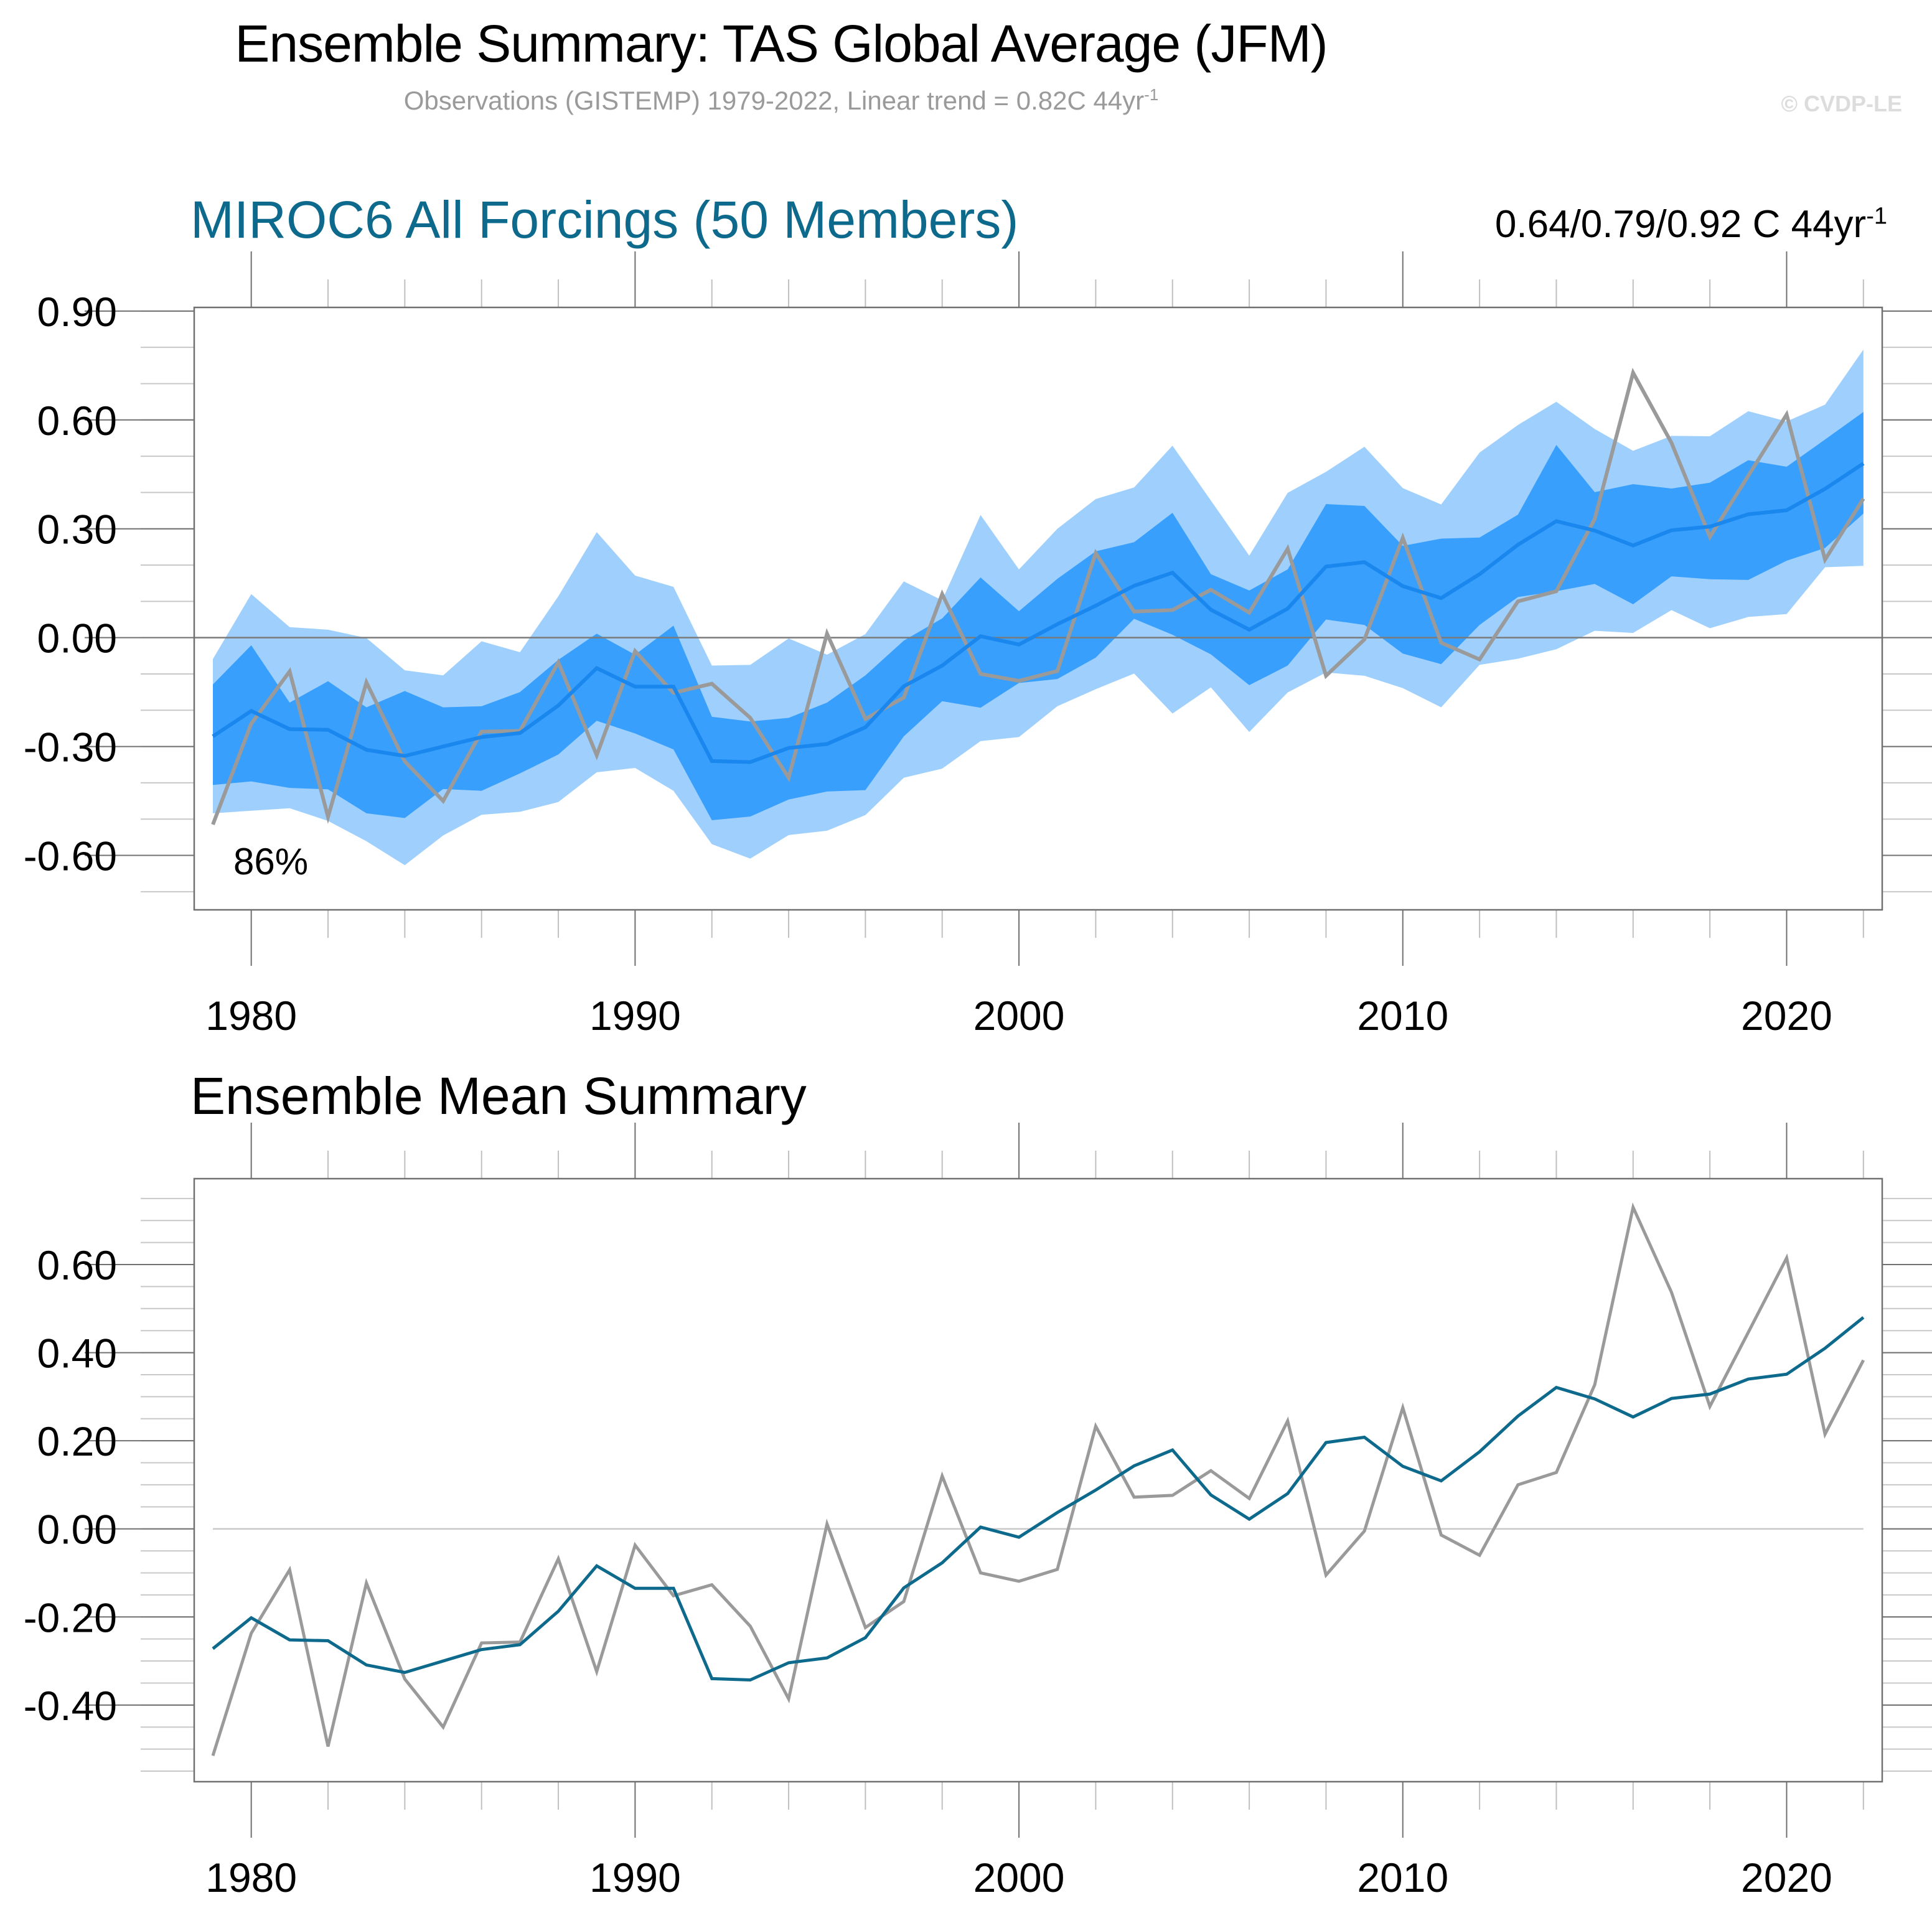 This screenshot has width=1932, height=1913. Describe the element at coordinates (498, 1096) in the screenshot. I see `panel2-title: Ensemble Mean Summary` at that location.